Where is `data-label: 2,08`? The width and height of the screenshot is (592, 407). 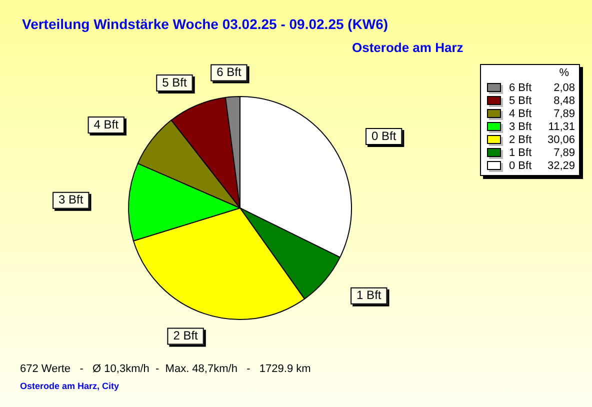
data-label: 2,08 is located at coordinates (563, 88).